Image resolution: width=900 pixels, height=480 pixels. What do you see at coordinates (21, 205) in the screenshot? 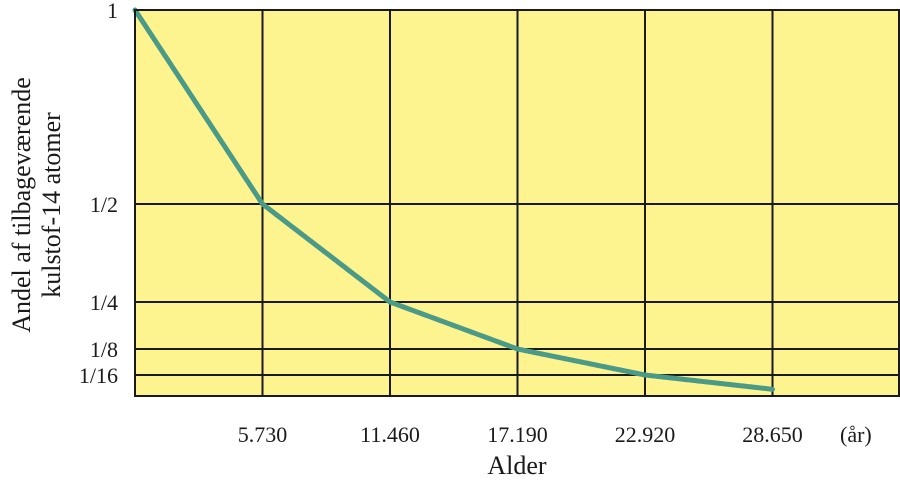
I see `y-axis-label-line-1: Andel af tilbageværende` at bounding box center [21, 205].